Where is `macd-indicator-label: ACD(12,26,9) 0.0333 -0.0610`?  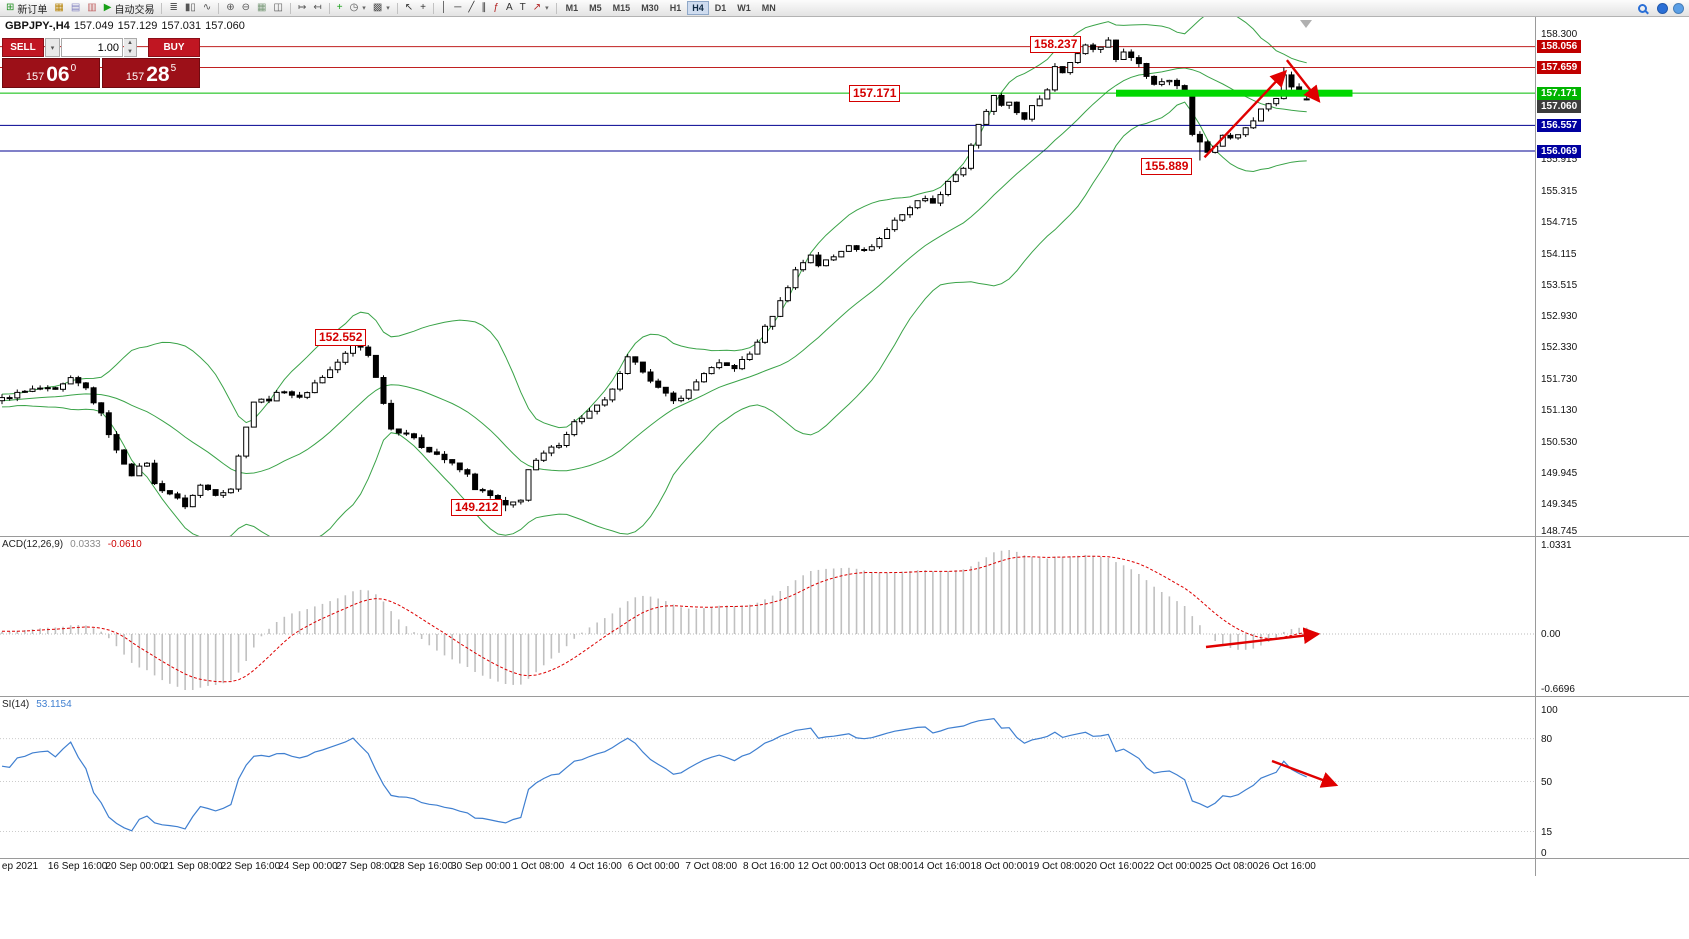 macd-indicator-label: ACD(12,26,9) 0.0333 -0.0610 is located at coordinates (72, 544).